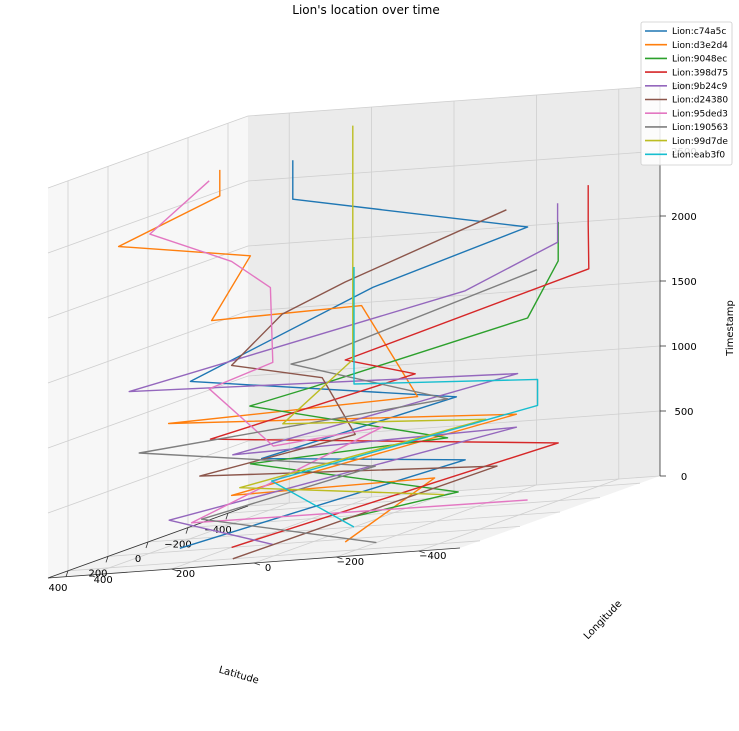  I want to click on x-tick-label: 200, so click(97, 573).